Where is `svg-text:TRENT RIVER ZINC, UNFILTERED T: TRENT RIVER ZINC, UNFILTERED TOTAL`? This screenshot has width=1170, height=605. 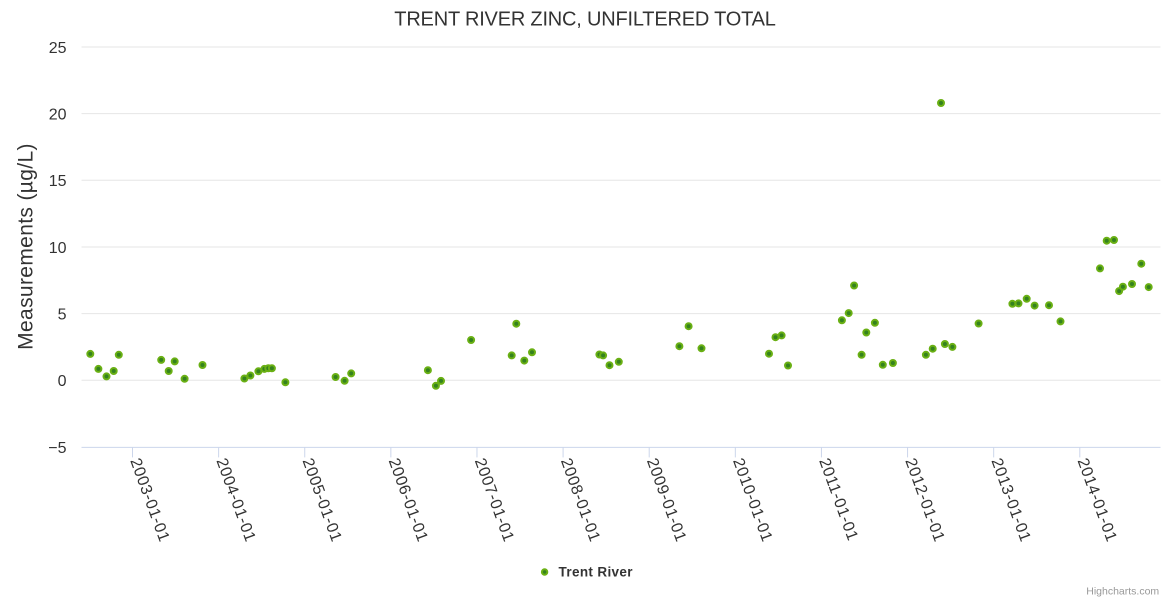
svg-text:TRENT RIVER ZINC, UNFILTERED T: TRENT RIVER ZINC, UNFILTERED TOTAL is located at coordinates (584, 20).